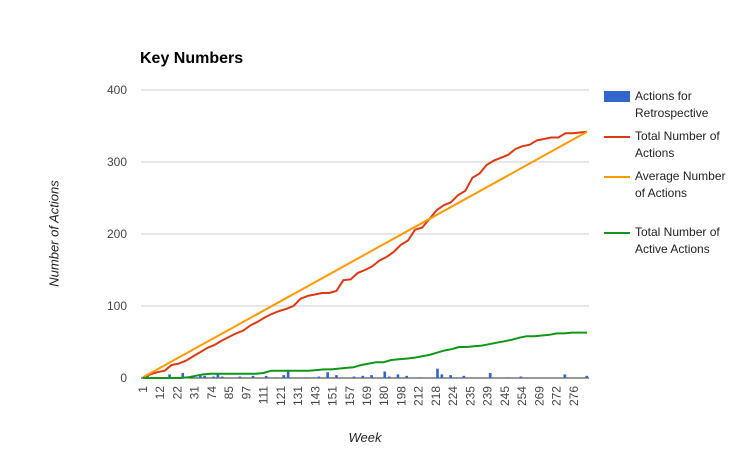 Image resolution: width=732 pixels, height=468 pixels. I want to click on y-tick-label: 200, so click(117, 234).